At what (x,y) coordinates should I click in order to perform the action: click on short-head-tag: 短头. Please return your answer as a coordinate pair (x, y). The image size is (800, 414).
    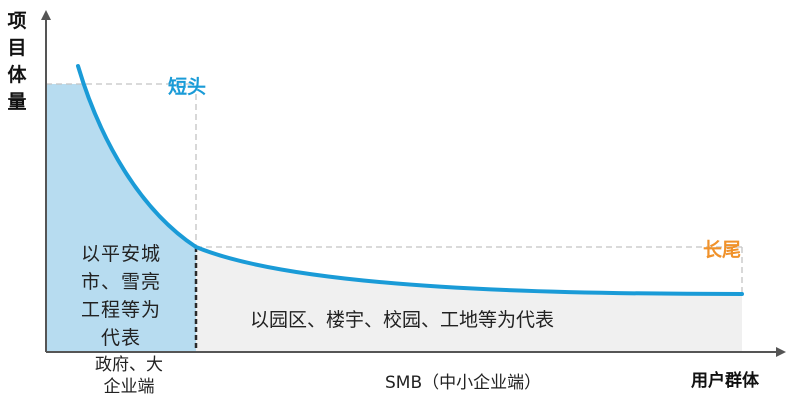
    Looking at the image, I should click on (187, 87).